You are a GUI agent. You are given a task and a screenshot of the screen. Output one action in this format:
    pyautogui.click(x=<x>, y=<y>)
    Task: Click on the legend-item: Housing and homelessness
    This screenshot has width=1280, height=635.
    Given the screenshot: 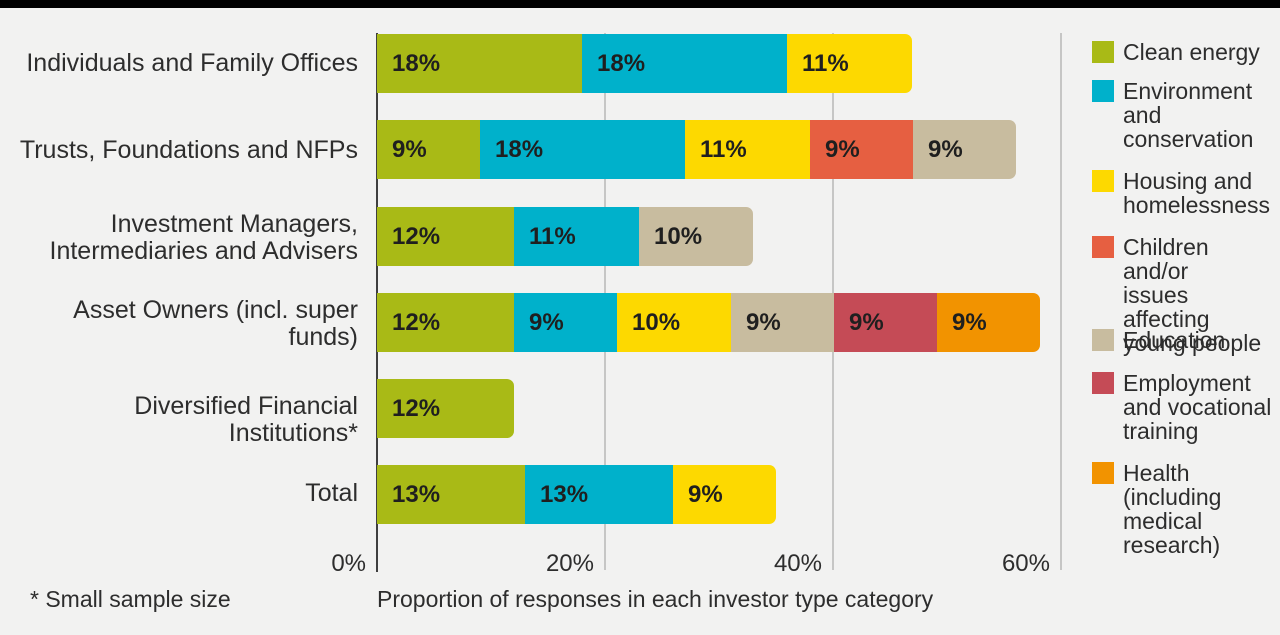 What is the action you would take?
    pyautogui.click(x=1184, y=193)
    